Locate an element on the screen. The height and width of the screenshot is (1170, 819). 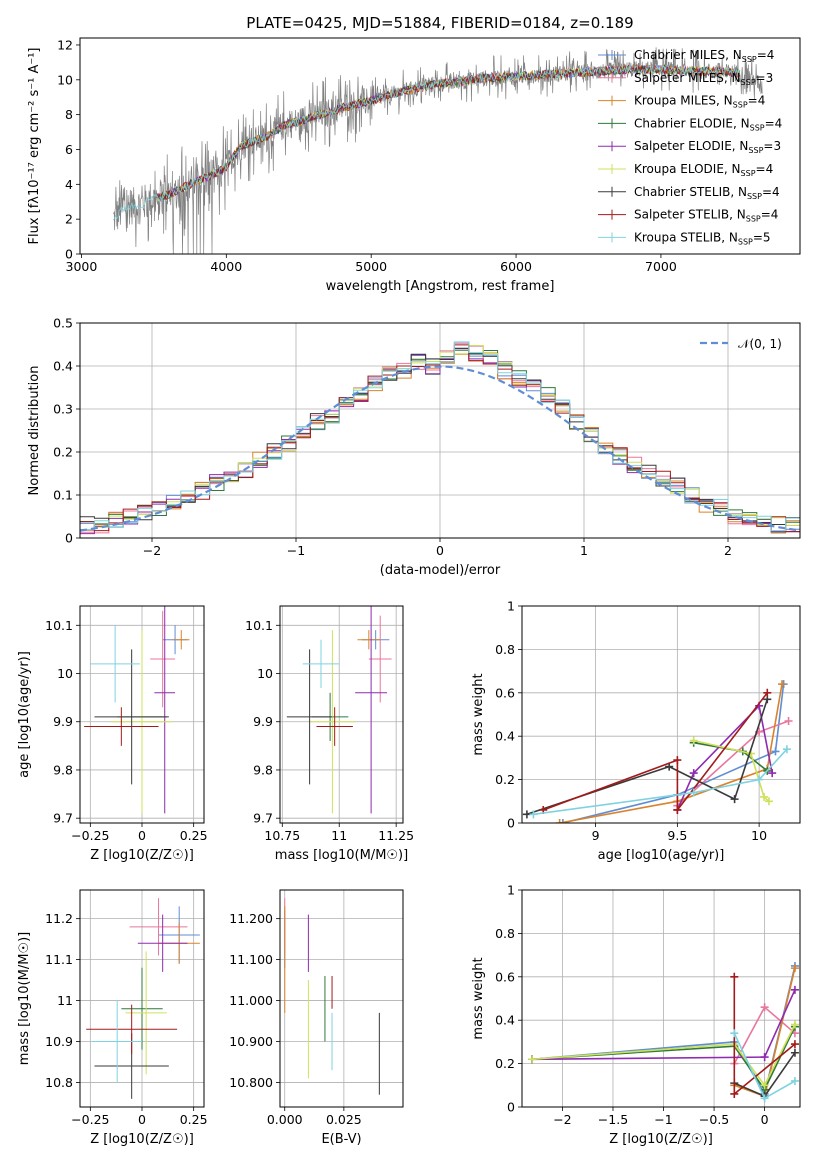
x-axis-label: wavelength [Angstrom, rest frame] is located at coordinates (440, 286).